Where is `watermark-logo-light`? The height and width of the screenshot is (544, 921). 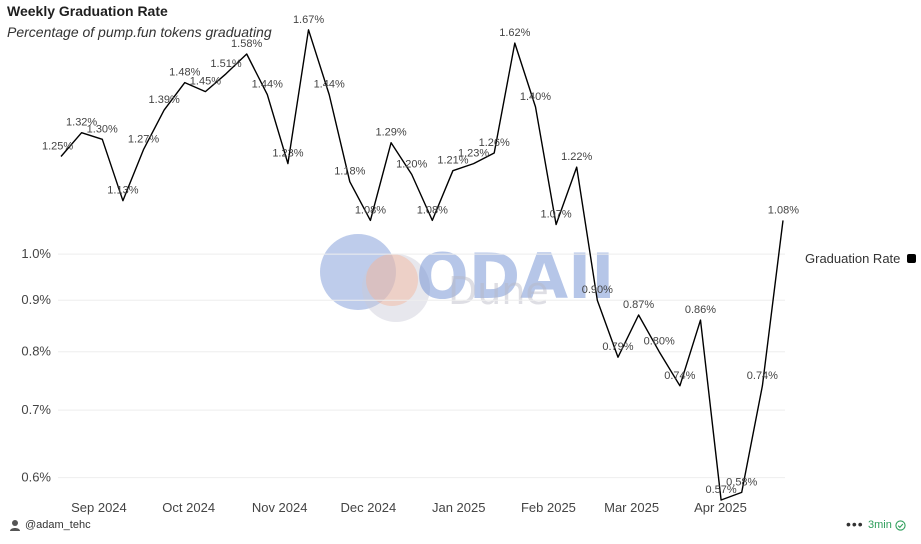
watermark-logo-light is located at coordinates (396, 288).